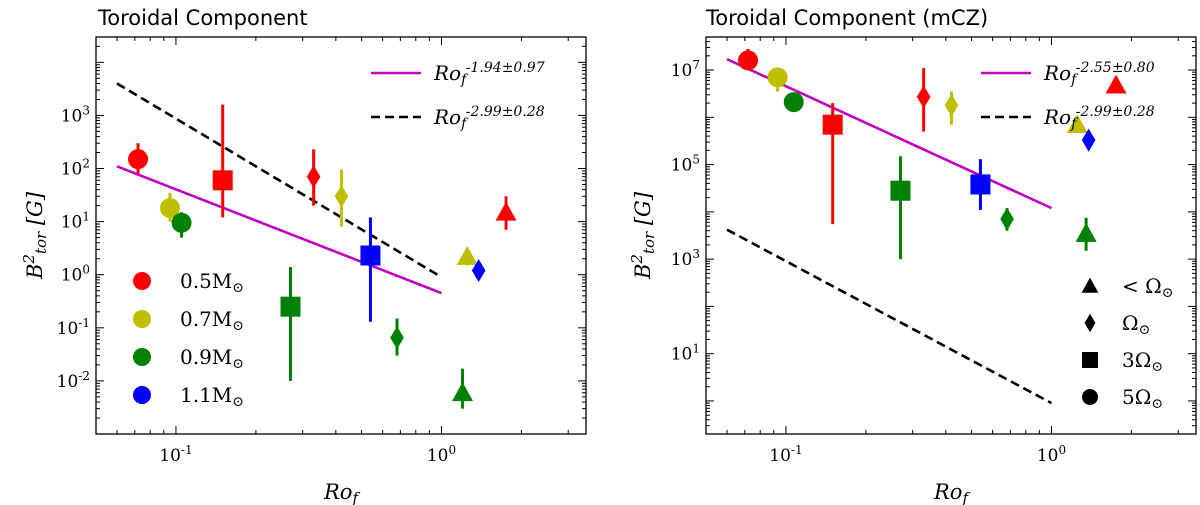 The height and width of the screenshot is (505, 1200). Describe the element at coordinates (1136, 324) in the screenshot. I see `legend-label: Ω⊙` at that location.